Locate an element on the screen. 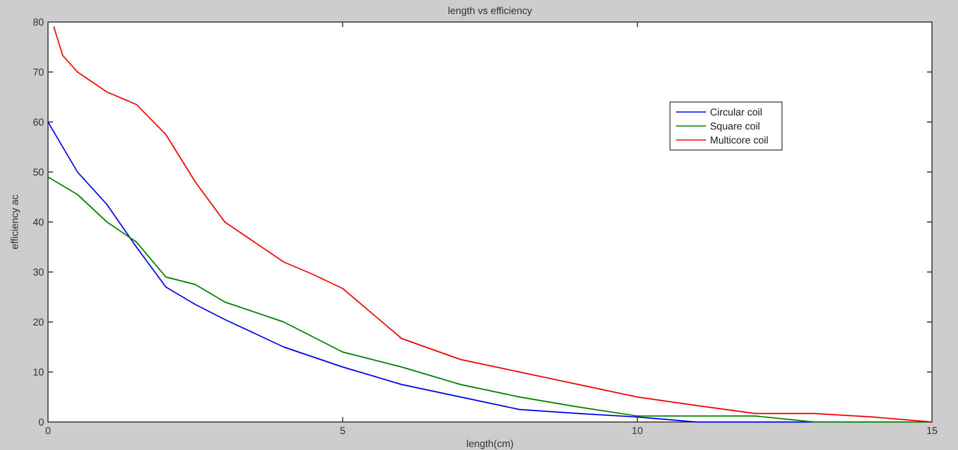  y-tick-label: 30 is located at coordinates (38, 273).